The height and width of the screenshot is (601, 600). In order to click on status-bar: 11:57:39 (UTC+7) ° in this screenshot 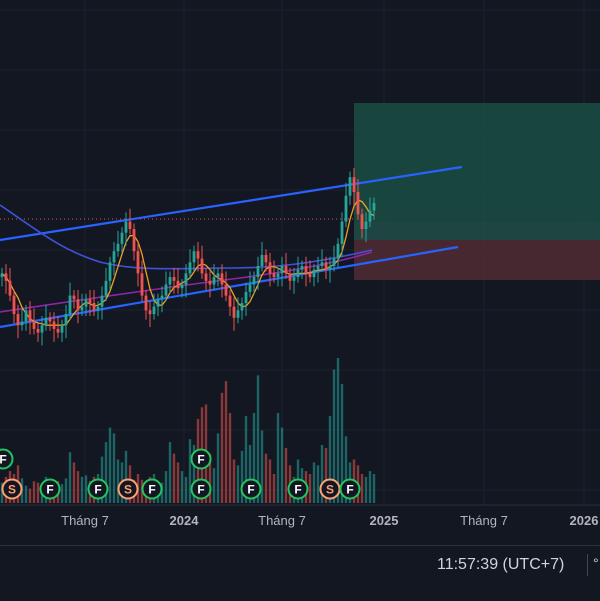, I will do `click(300, 573)`.